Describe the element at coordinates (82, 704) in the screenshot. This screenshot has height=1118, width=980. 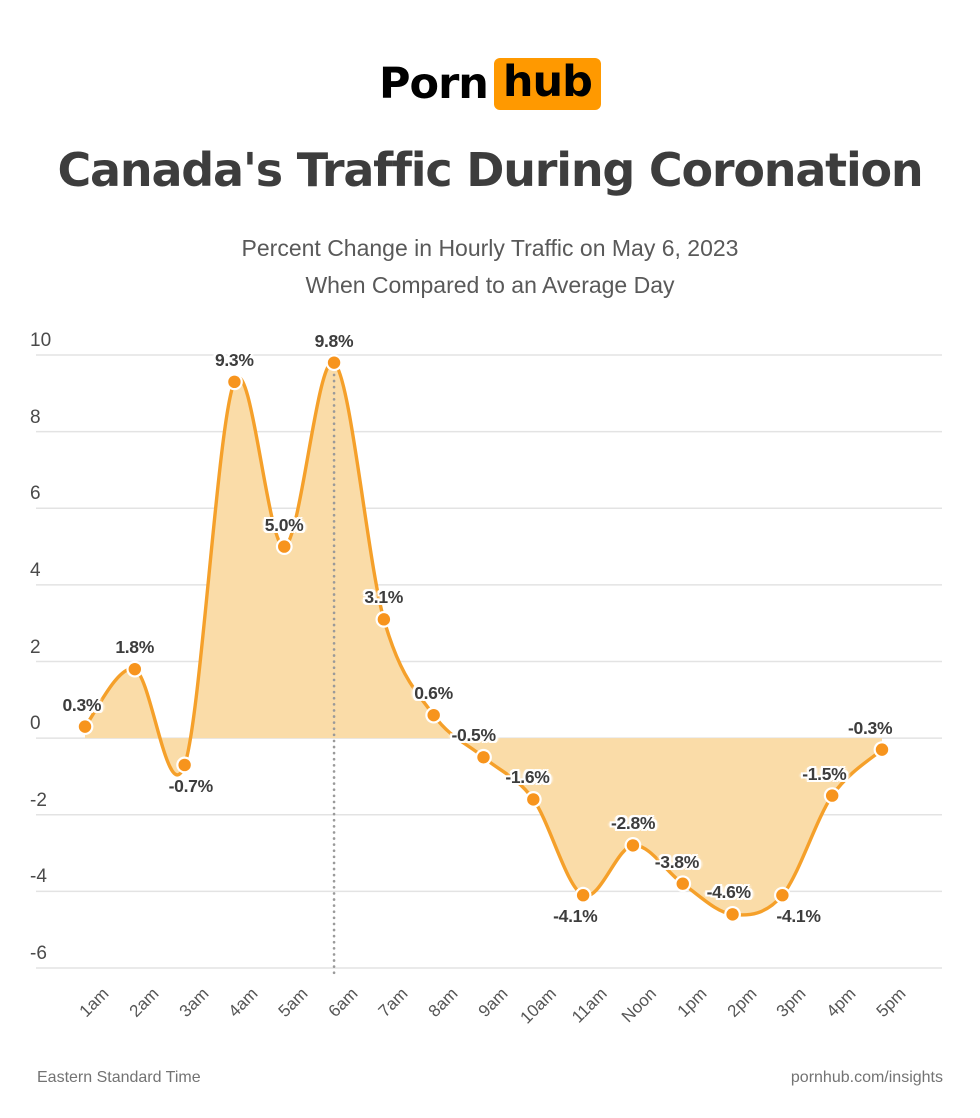
I see `data-point-label: 0.3%` at that location.